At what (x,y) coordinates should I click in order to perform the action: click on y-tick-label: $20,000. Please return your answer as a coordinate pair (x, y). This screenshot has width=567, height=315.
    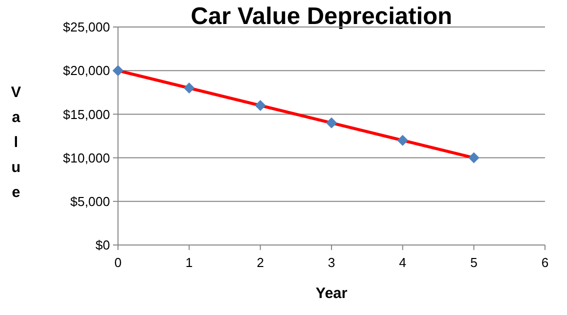
    Looking at the image, I should click on (86, 70).